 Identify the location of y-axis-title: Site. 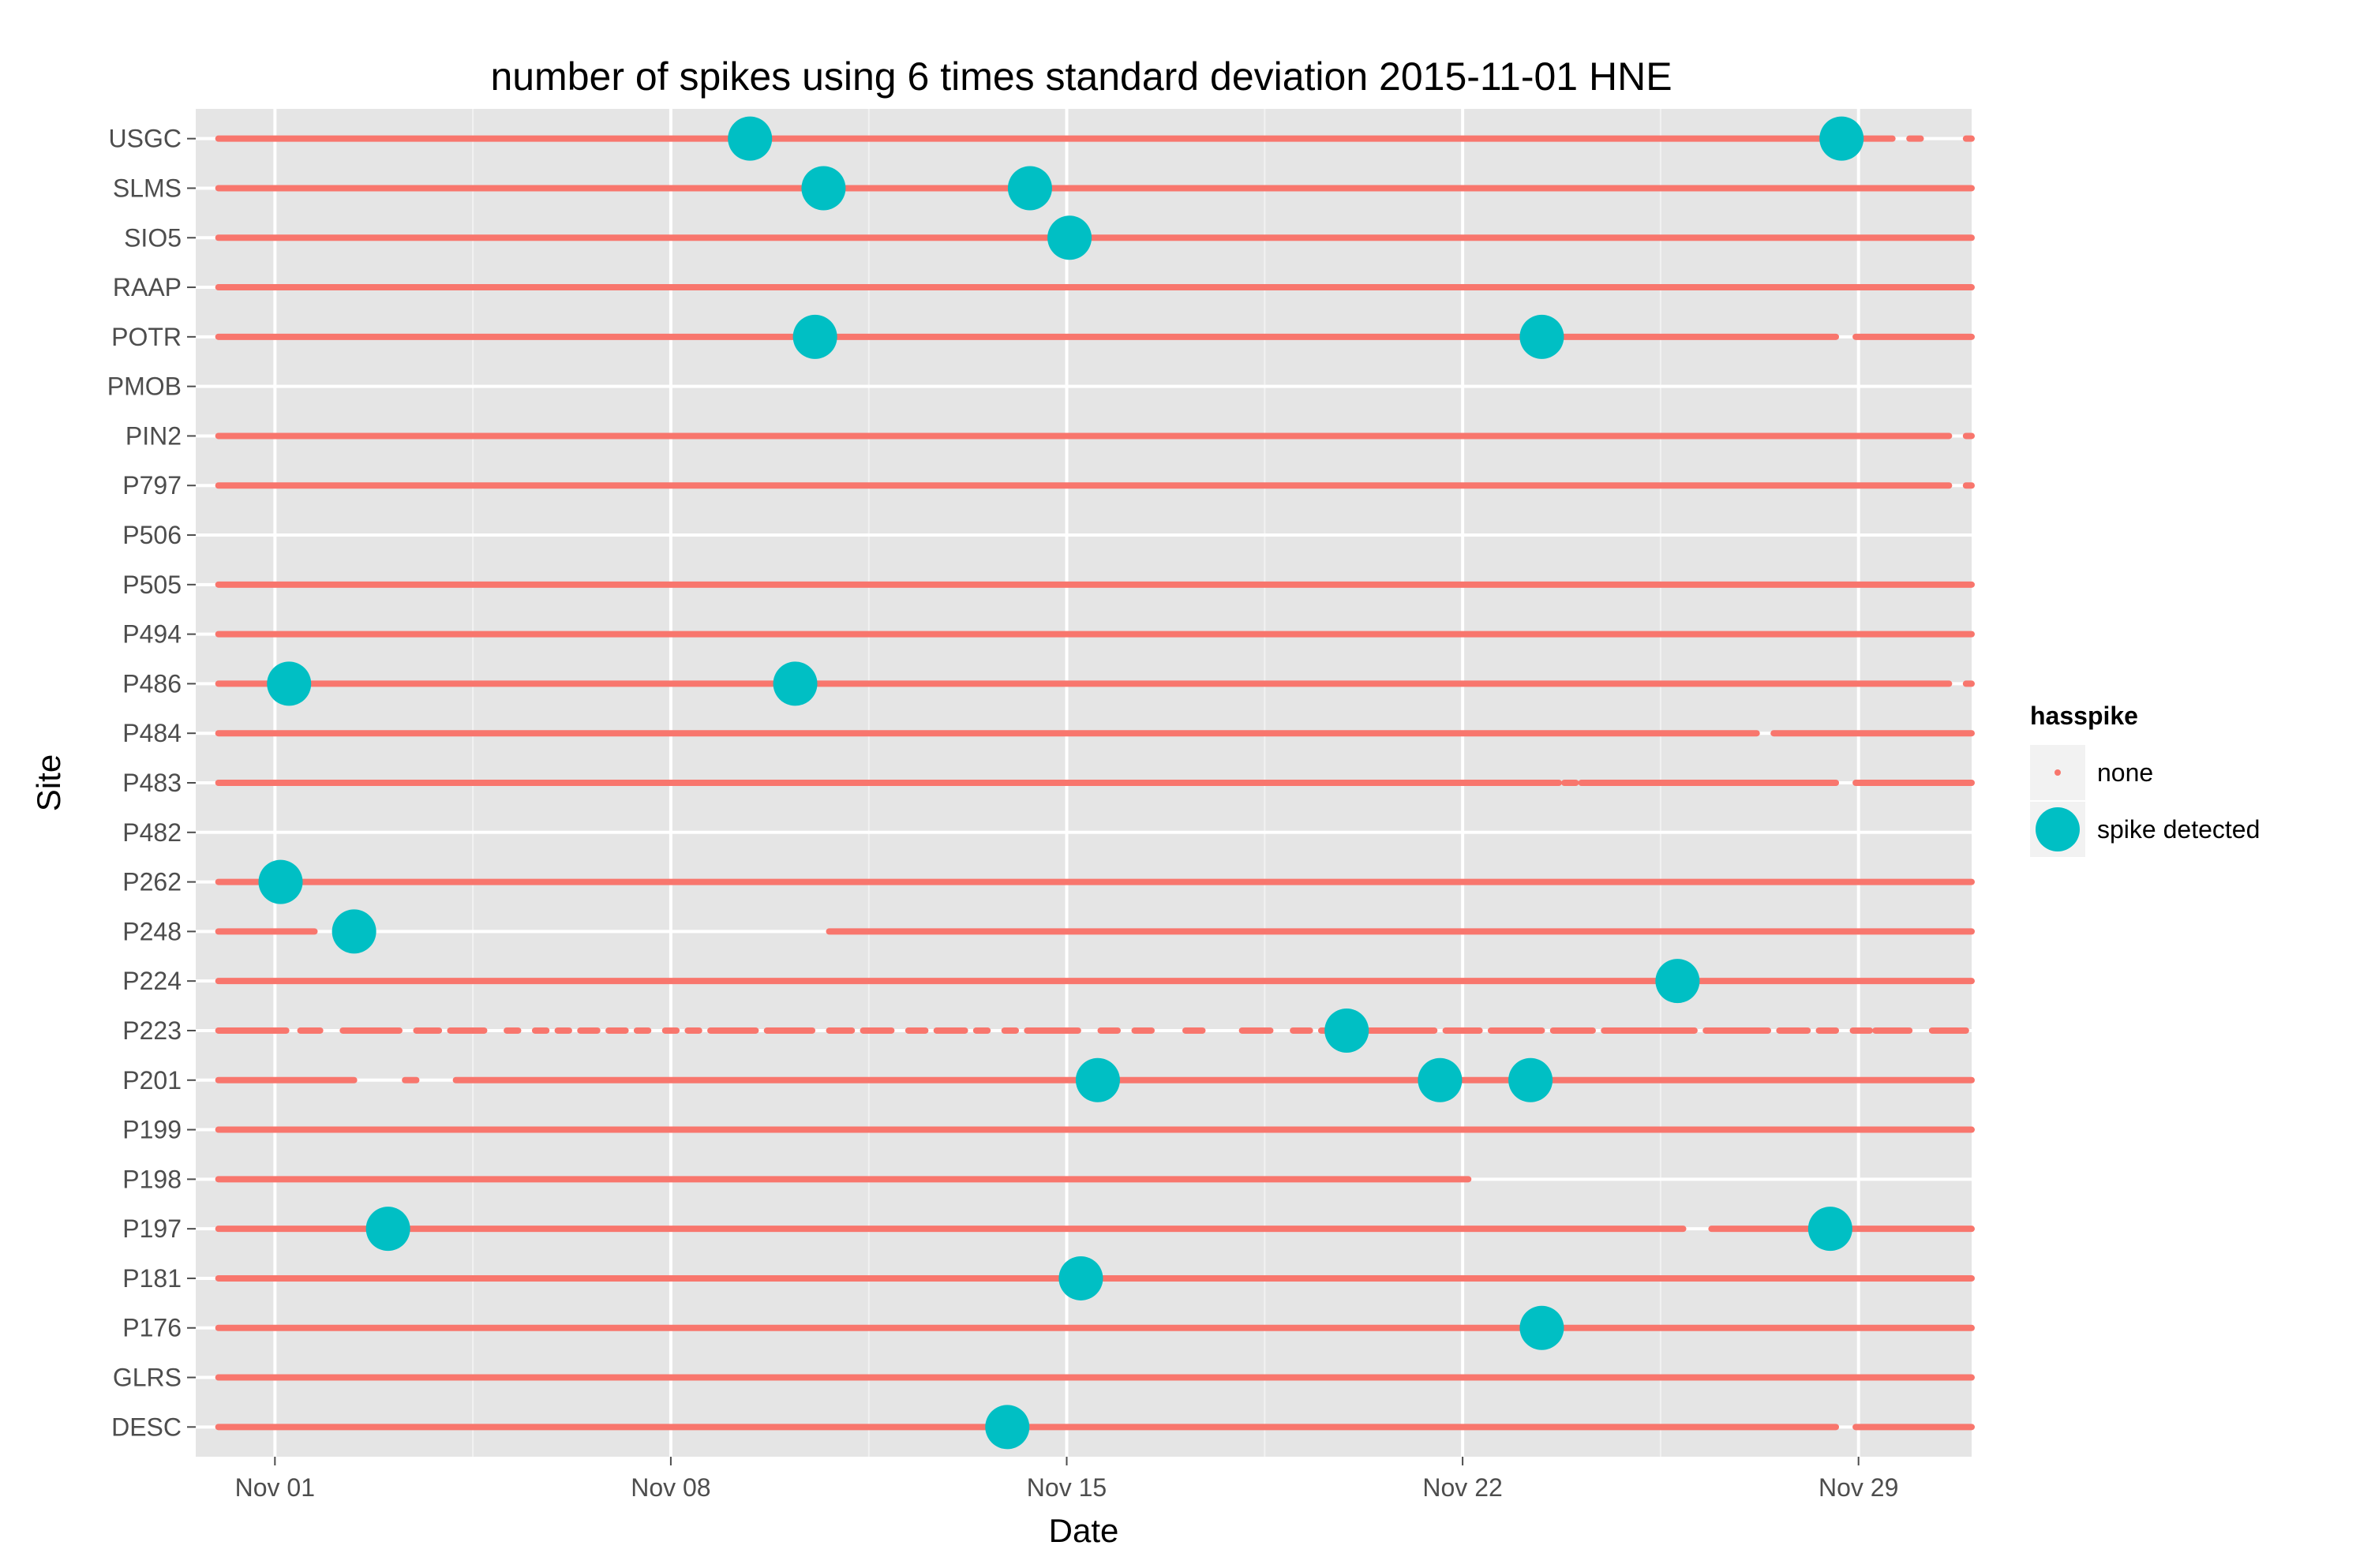
(48, 783).